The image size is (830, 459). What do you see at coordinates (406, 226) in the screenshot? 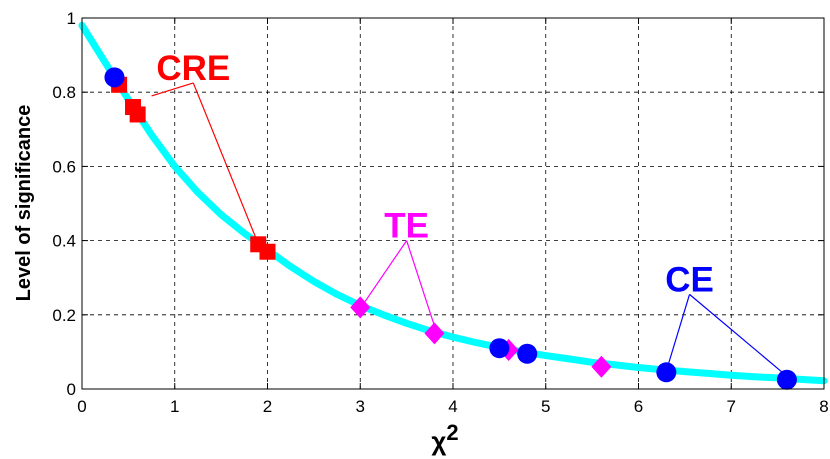
I see `annotation-te: TE` at bounding box center [406, 226].